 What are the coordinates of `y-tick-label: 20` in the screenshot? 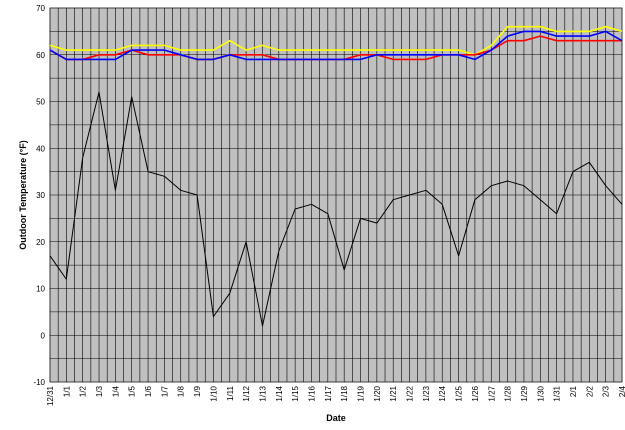 It's located at (40, 242).